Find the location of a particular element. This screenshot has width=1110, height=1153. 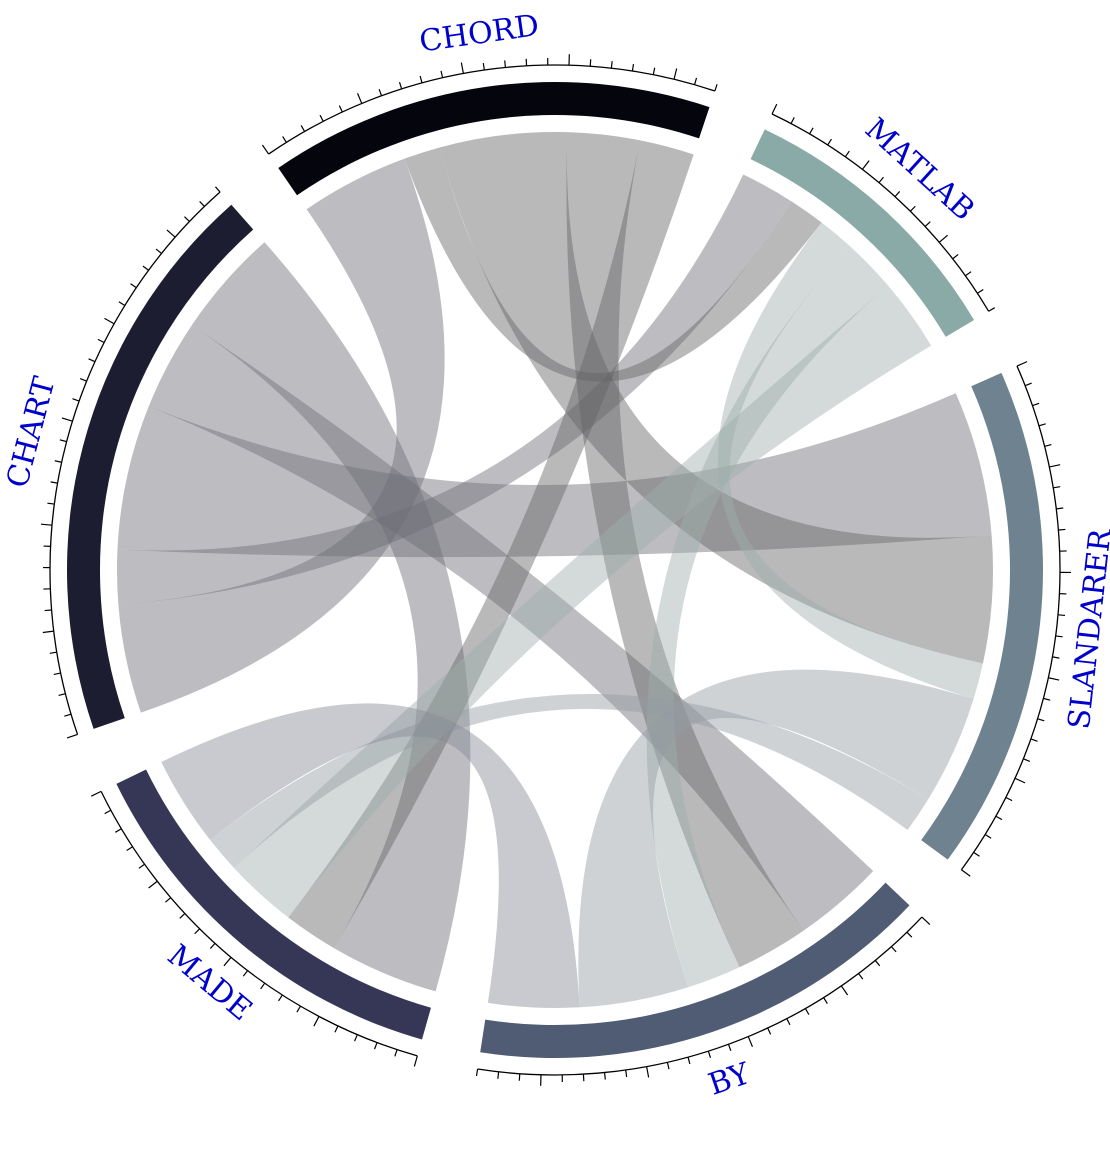

tick-ring-by is located at coordinates (700, 996).